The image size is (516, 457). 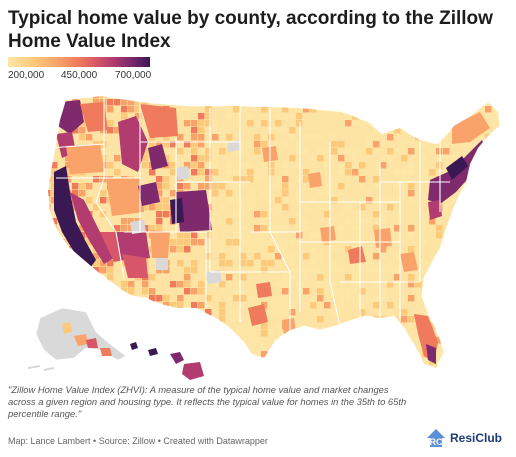 I want to click on miami-keys, so click(x=431, y=354).